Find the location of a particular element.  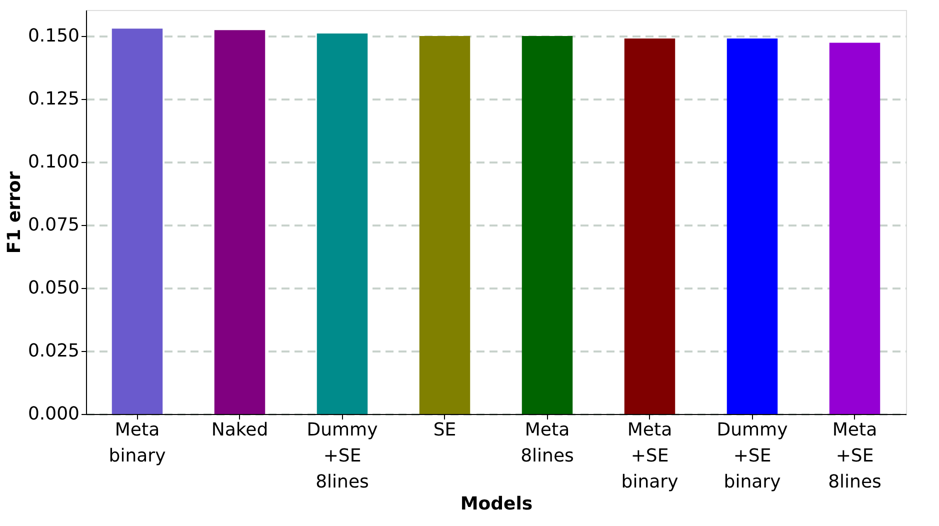

x-tick-label: Meta binary is located at coordinates (137, 443).